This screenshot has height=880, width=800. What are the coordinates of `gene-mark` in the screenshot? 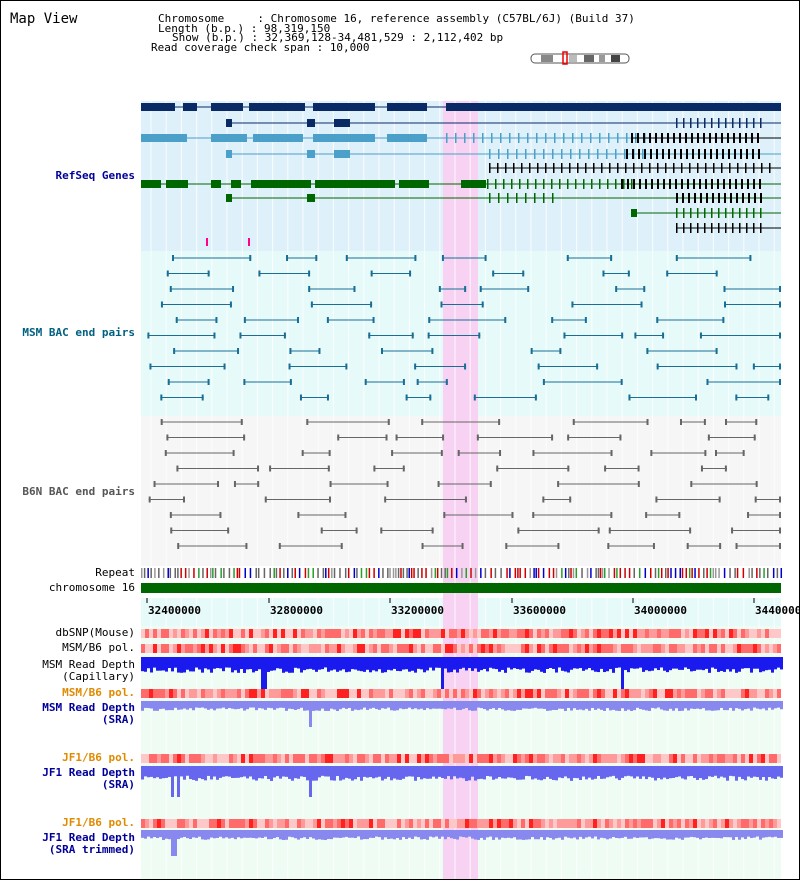 It's located at (207, 242).